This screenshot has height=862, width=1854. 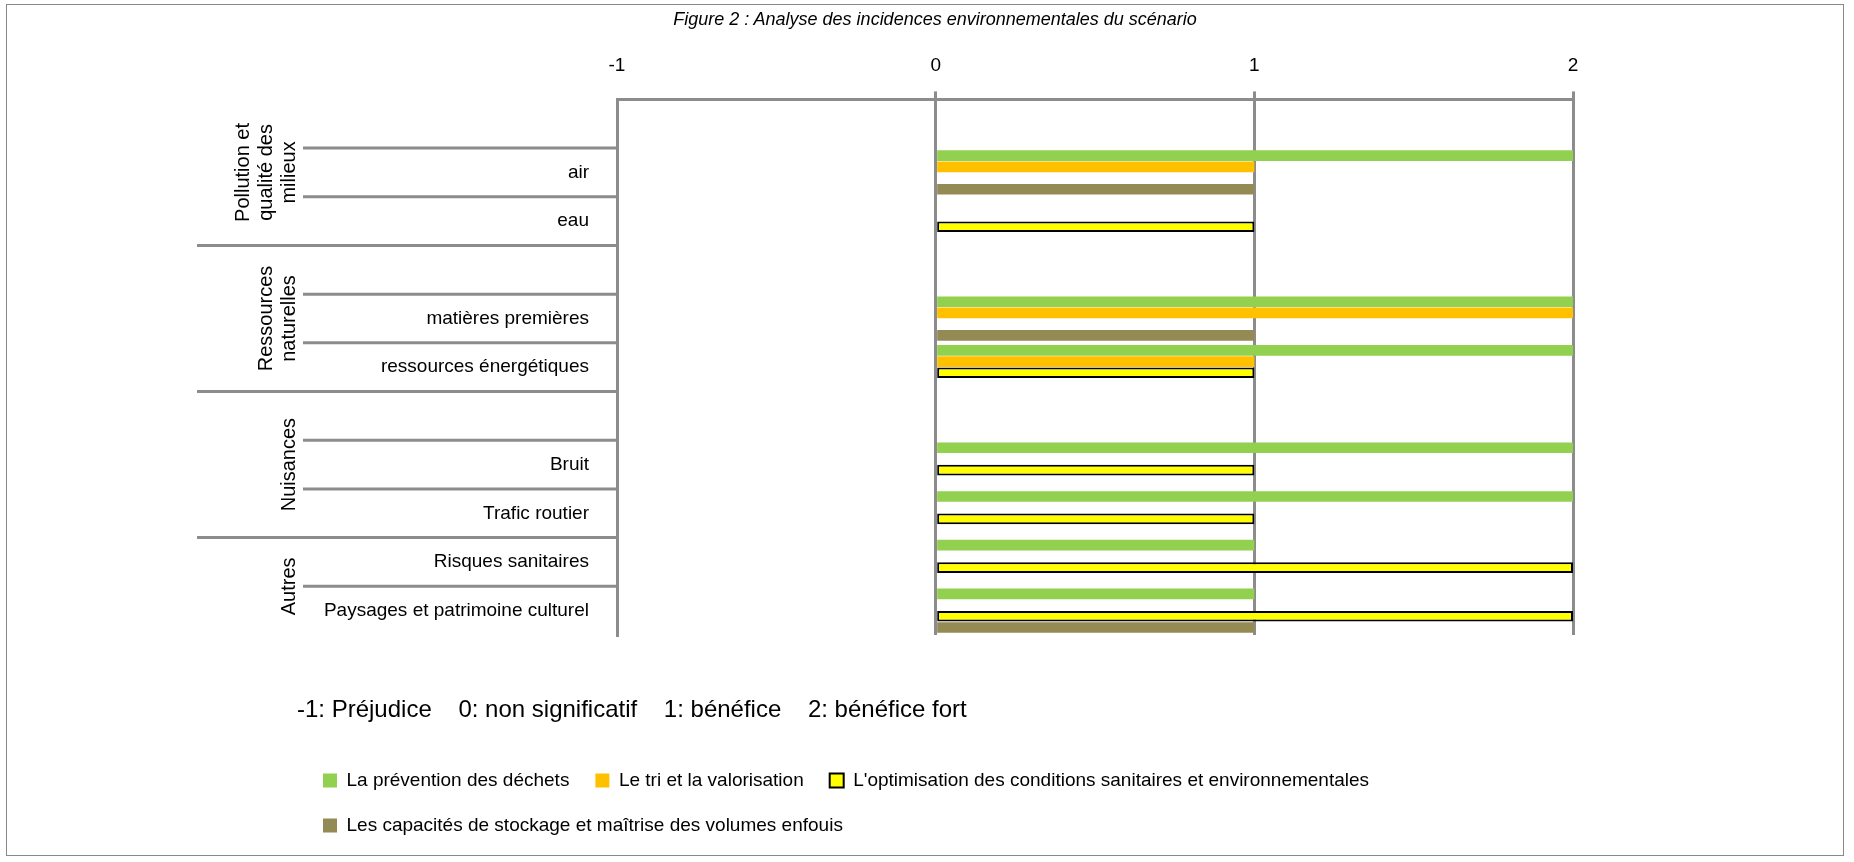 I want to click on text: Autres, so click(x=287, y=586).